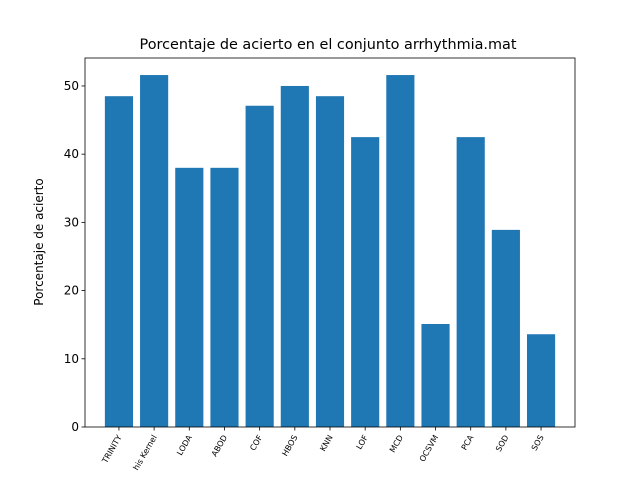 This screenshot has width=640, height=480. Describe the element at coordinates (468, 442) in the screenshot. I see `x-tick-label: PCA` at that location.